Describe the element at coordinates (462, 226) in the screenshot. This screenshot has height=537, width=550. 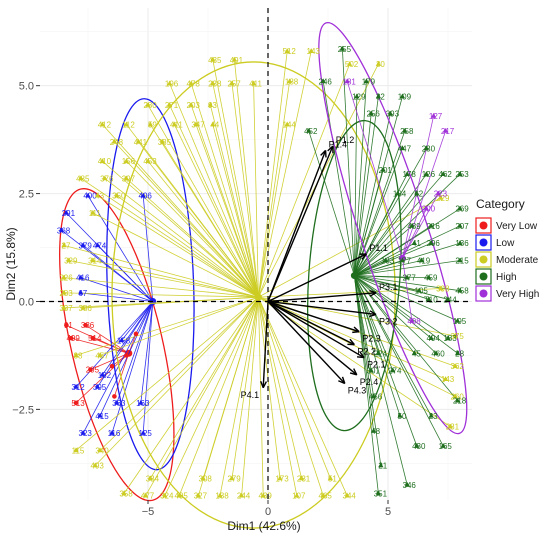
I see `point-label: 207` at that location.